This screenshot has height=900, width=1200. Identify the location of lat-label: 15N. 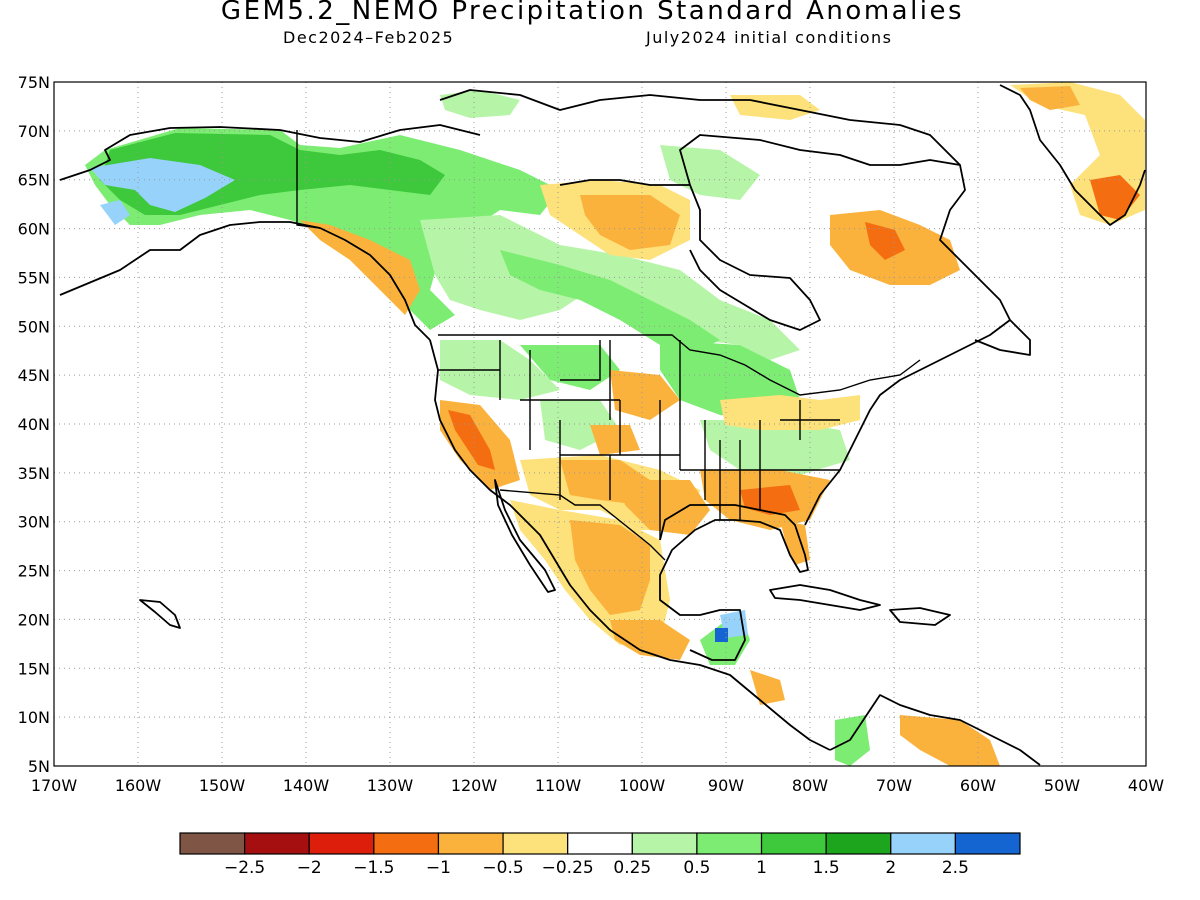
(34, 668).